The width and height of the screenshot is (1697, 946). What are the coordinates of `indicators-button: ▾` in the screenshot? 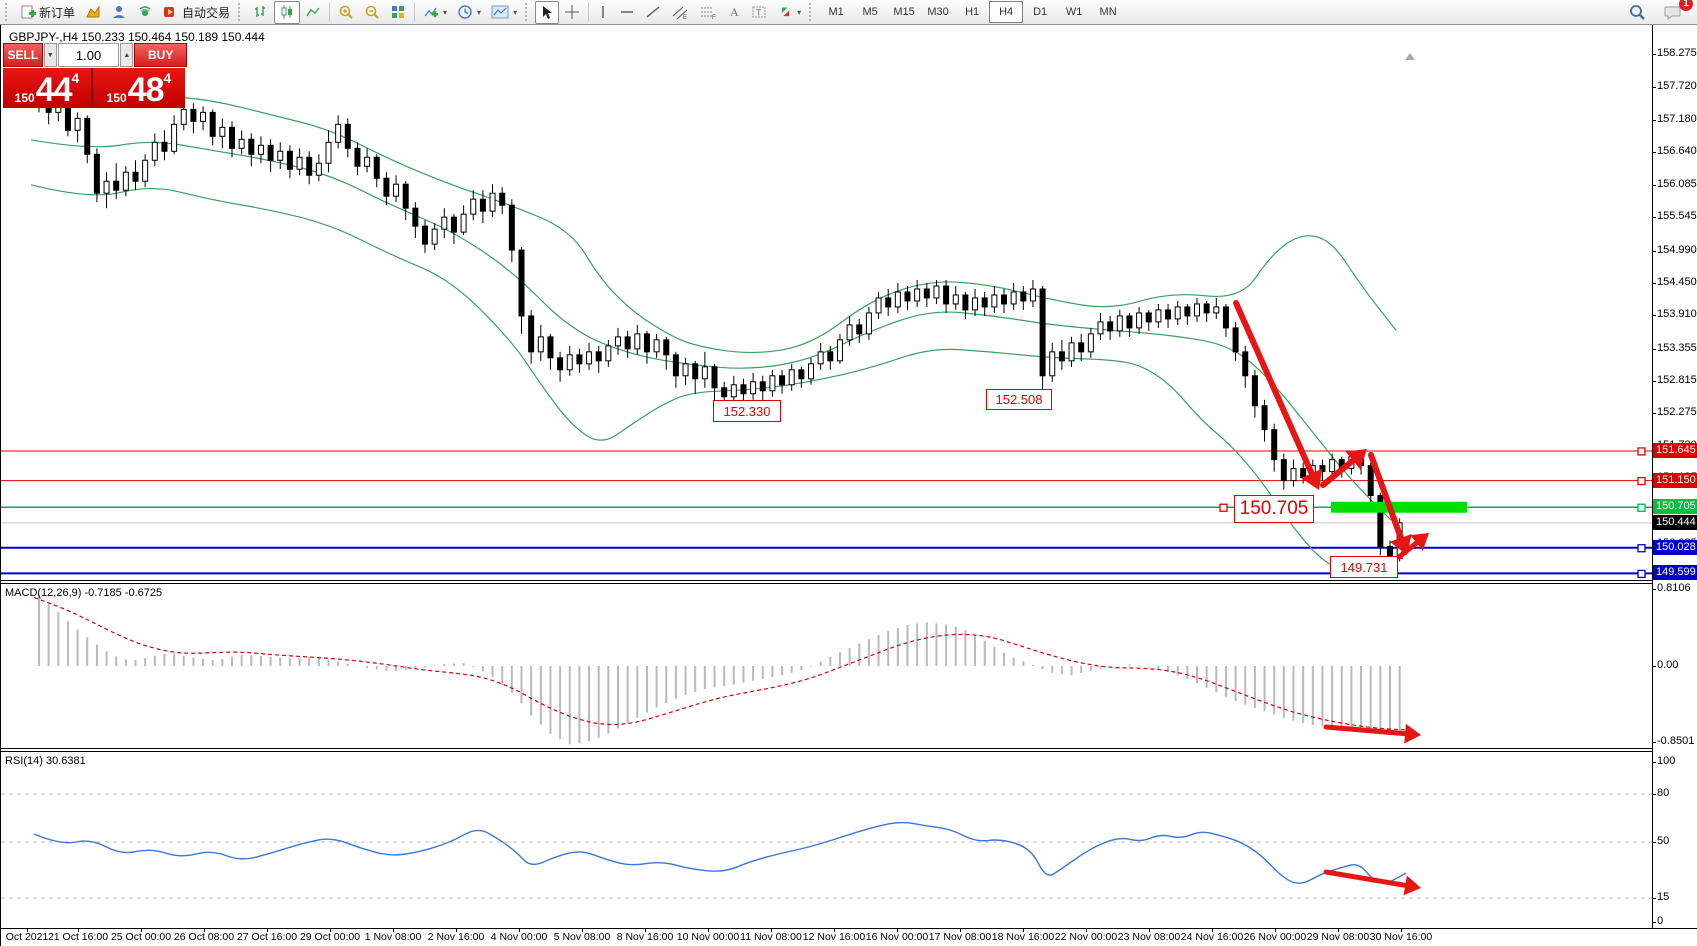 It's located at (435, 12).